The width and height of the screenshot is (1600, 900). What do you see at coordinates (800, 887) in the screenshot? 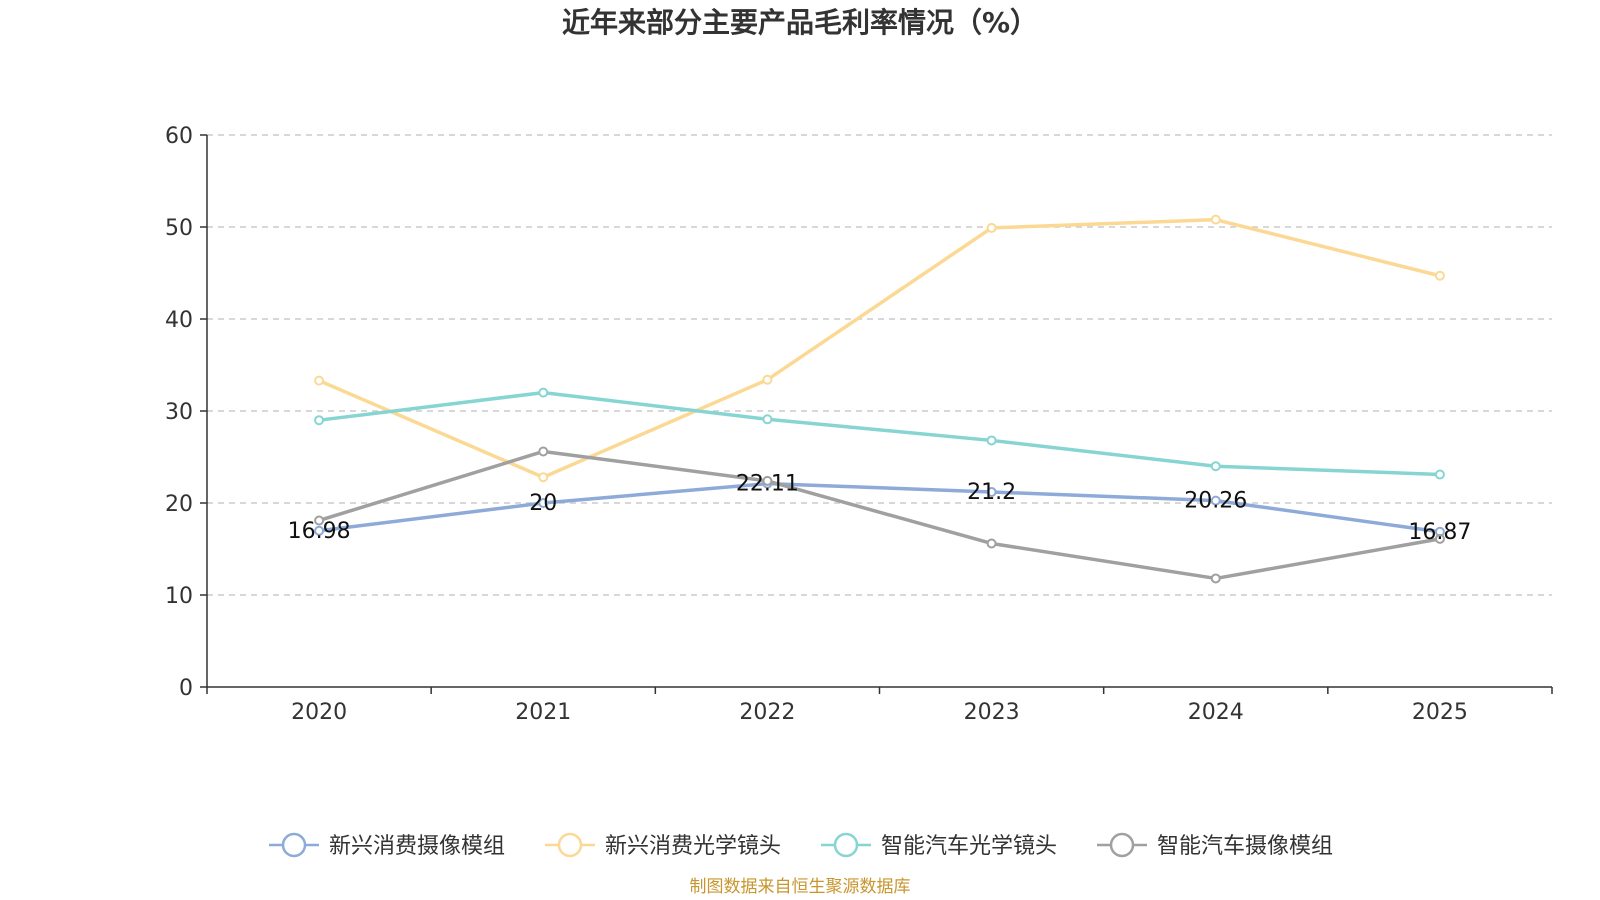
I see `source-note: 制图数据来自恒生聚源数据库` at bounding box center [800, 887].